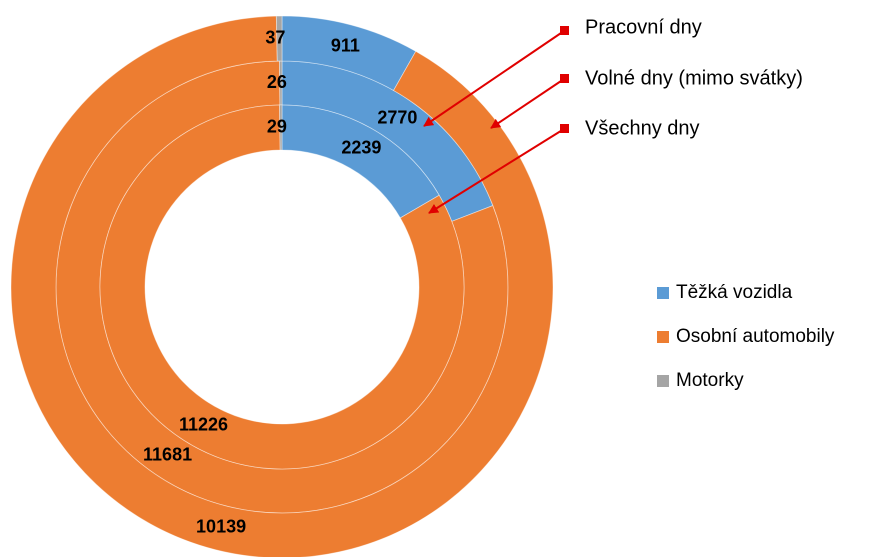  Describe the element at coordinates (203, 425) in the screenshot. I see `value-label: 11226` at that location.